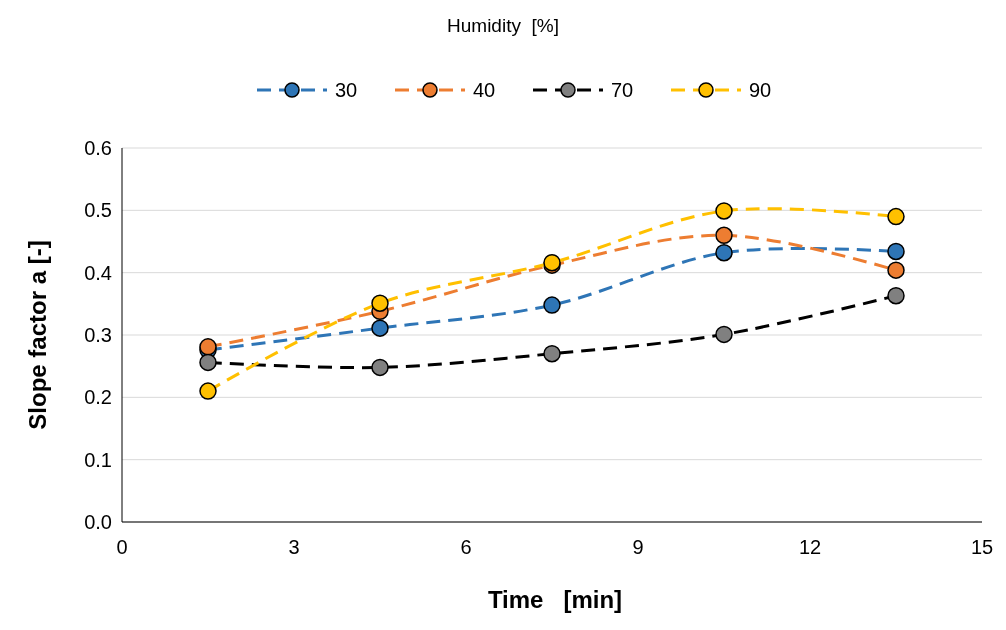 This screenshot has width=1006, height=630. What do you see at coordinates (98, 272) in the screenshot?
I see `y-tick-label: 0.4` at bounding box center [98, 272].